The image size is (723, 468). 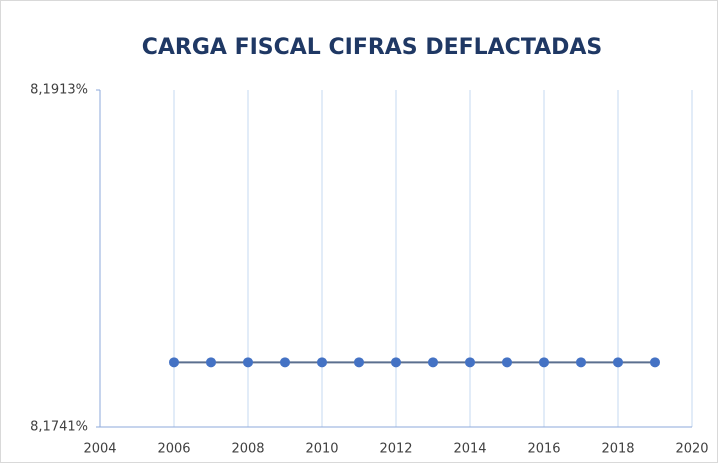 What do you see at coordinates (691, 449) in the screenshot?
I see `x-tick-label: 2020` at bounding box center [691, 449].